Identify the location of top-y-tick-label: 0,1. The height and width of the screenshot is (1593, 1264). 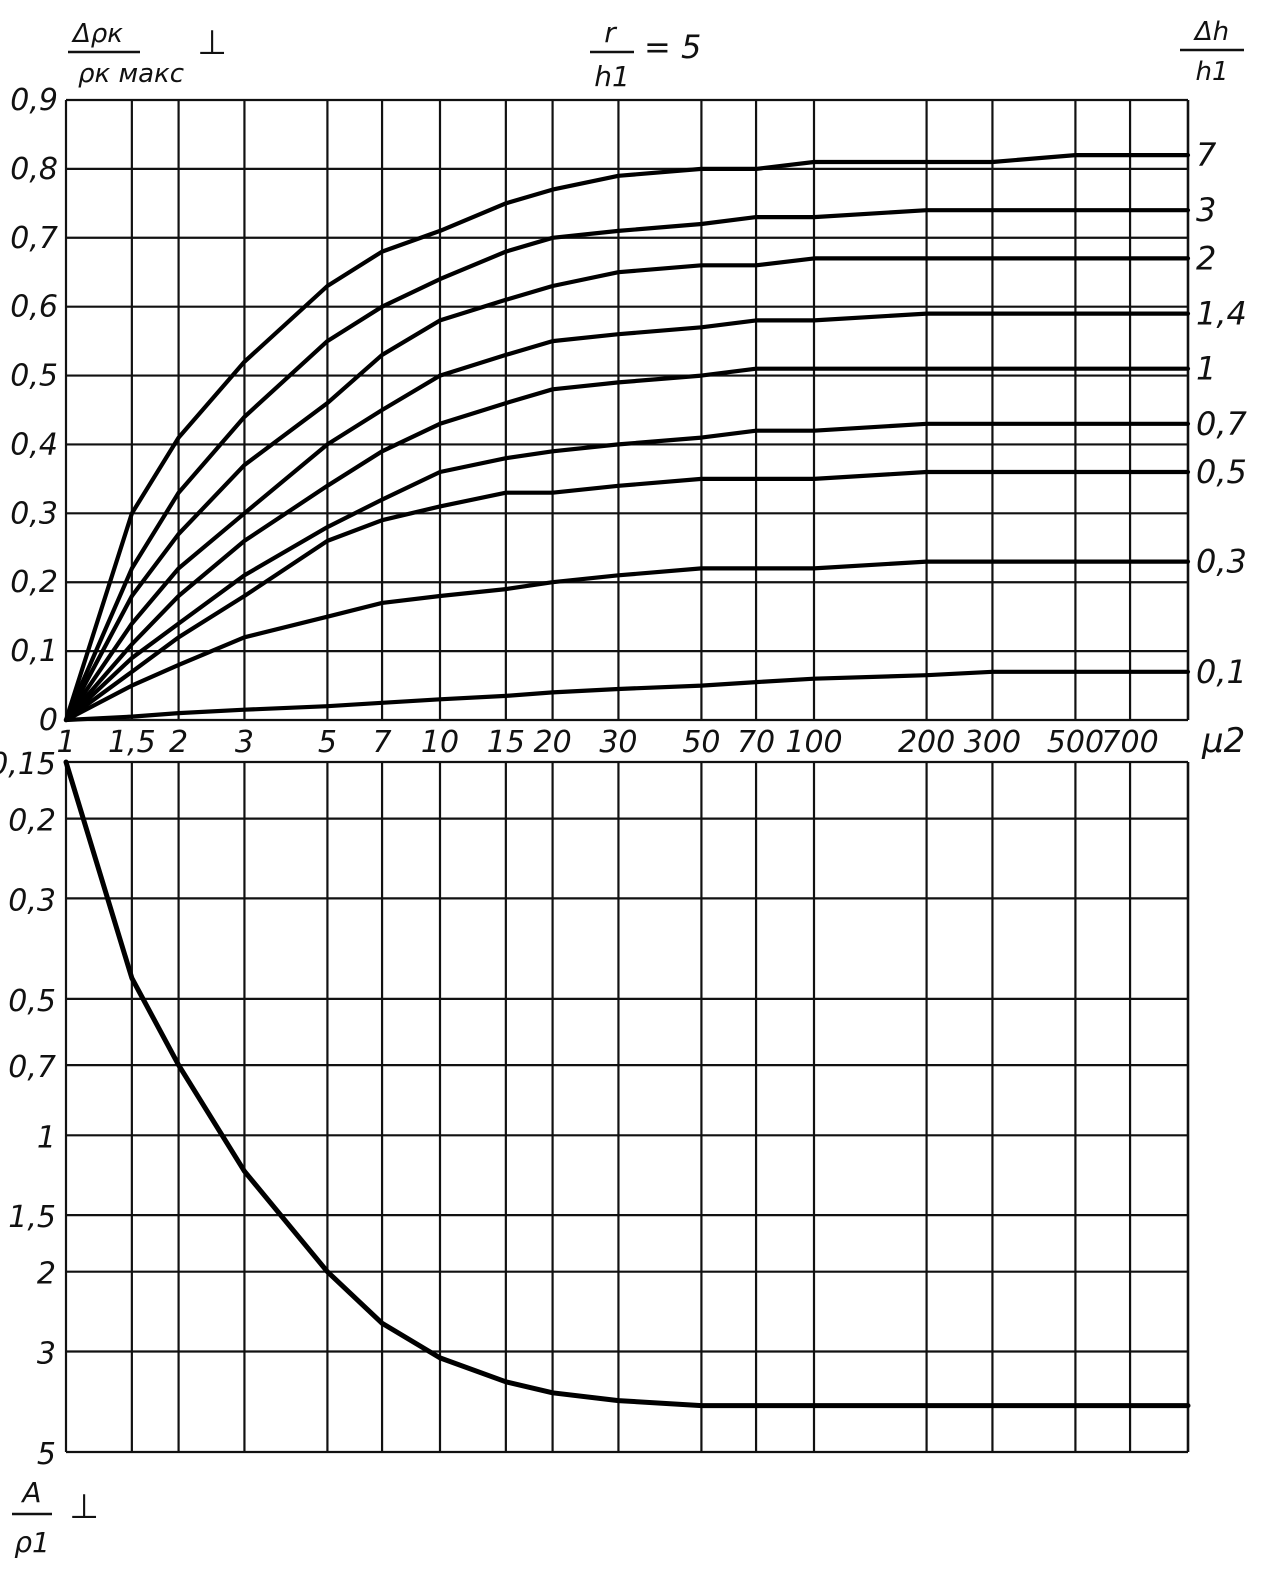
(34, 651).